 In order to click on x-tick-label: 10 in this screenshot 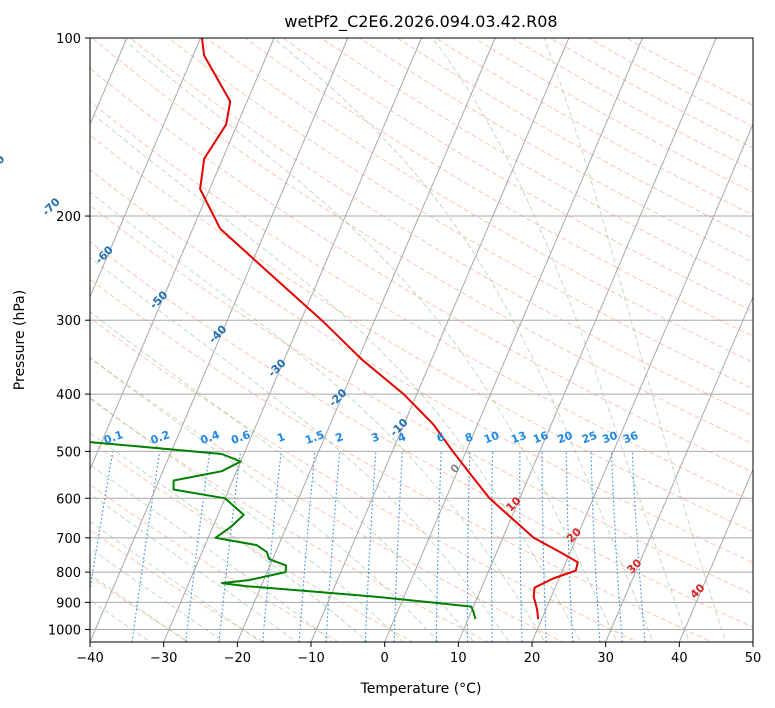, I will do `click(458, 658)`.